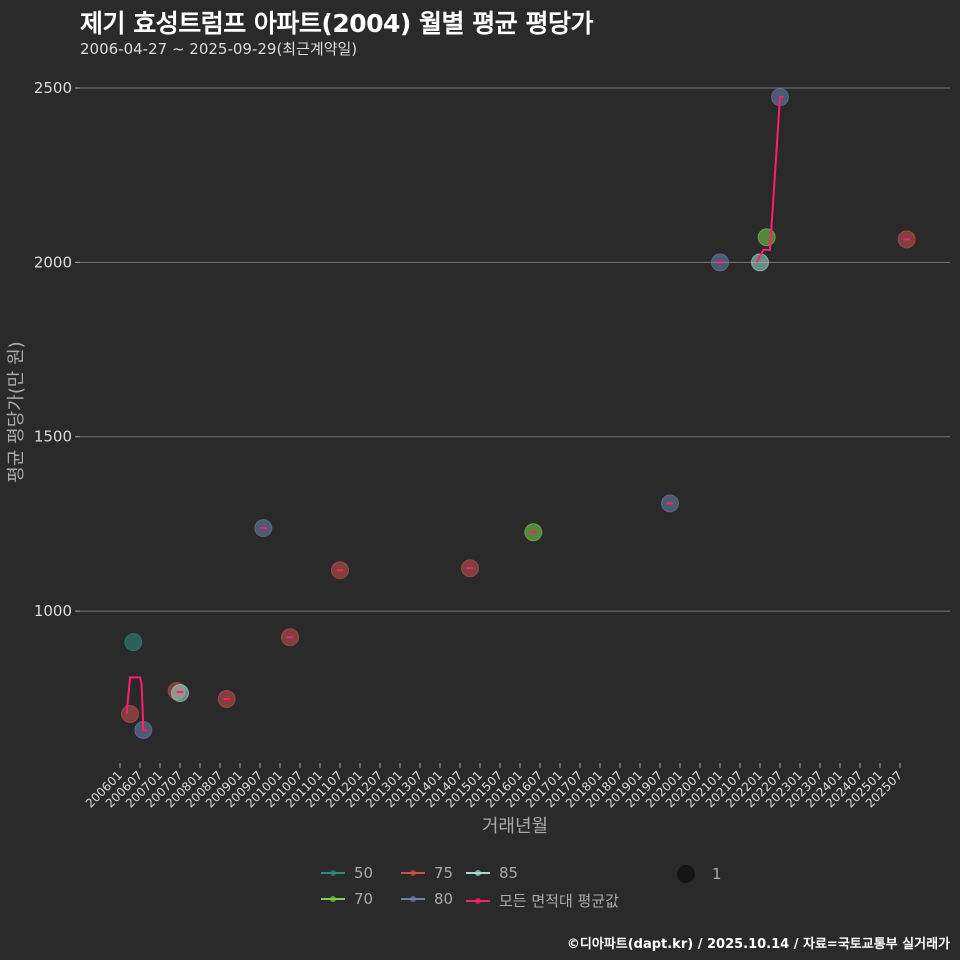  I want to click on legend-item: 75, so click(426, 873).